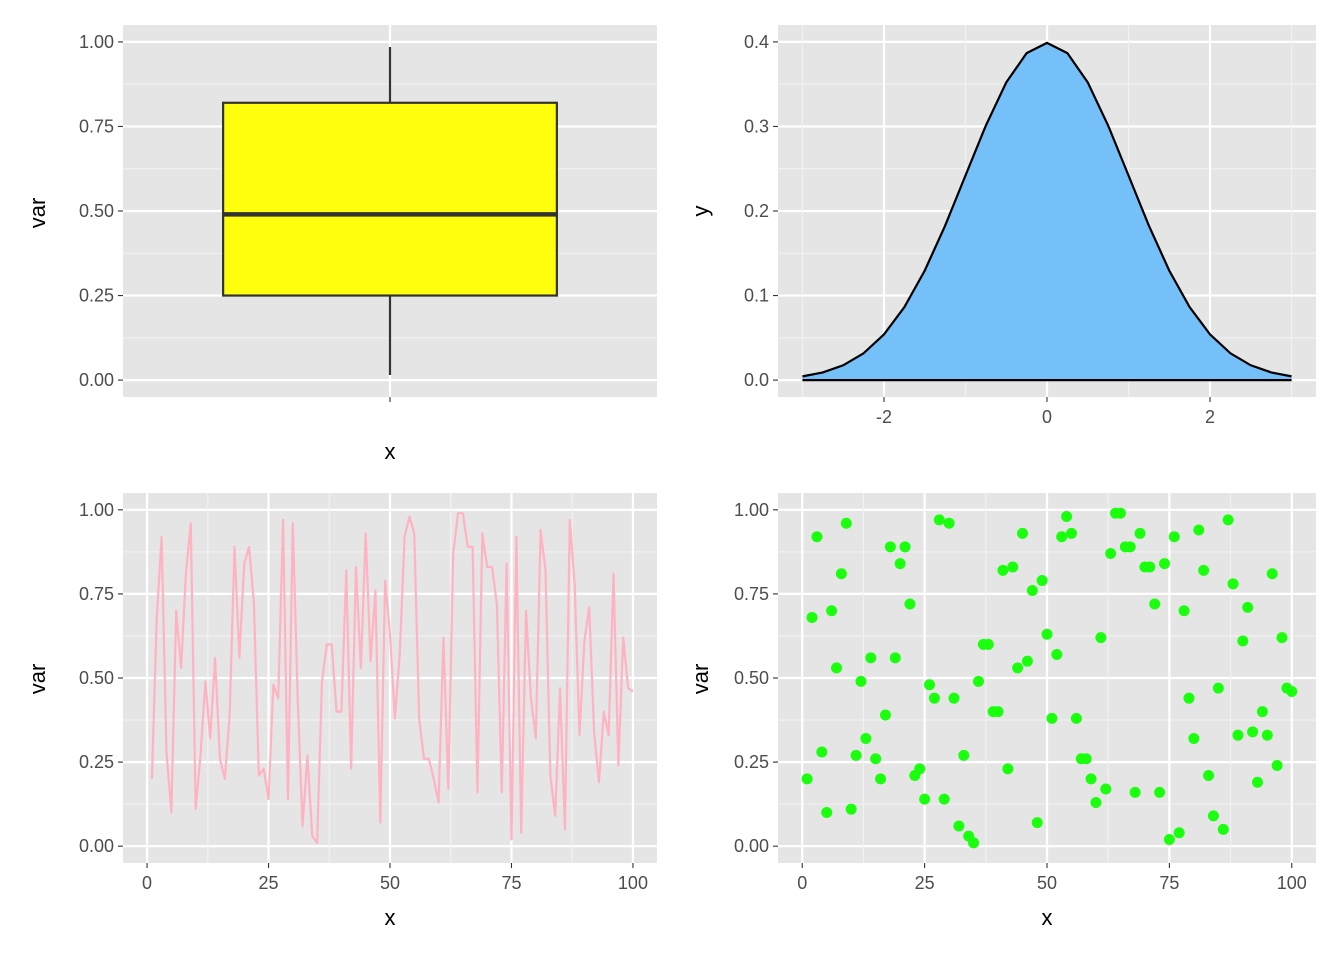 Image resolution: width=1344 pixels, height=960 pixels. What do you see at coordinates (269, 883) in the screenshot?
I see `x-tick-label: 25` at bounding box center [269, 883].